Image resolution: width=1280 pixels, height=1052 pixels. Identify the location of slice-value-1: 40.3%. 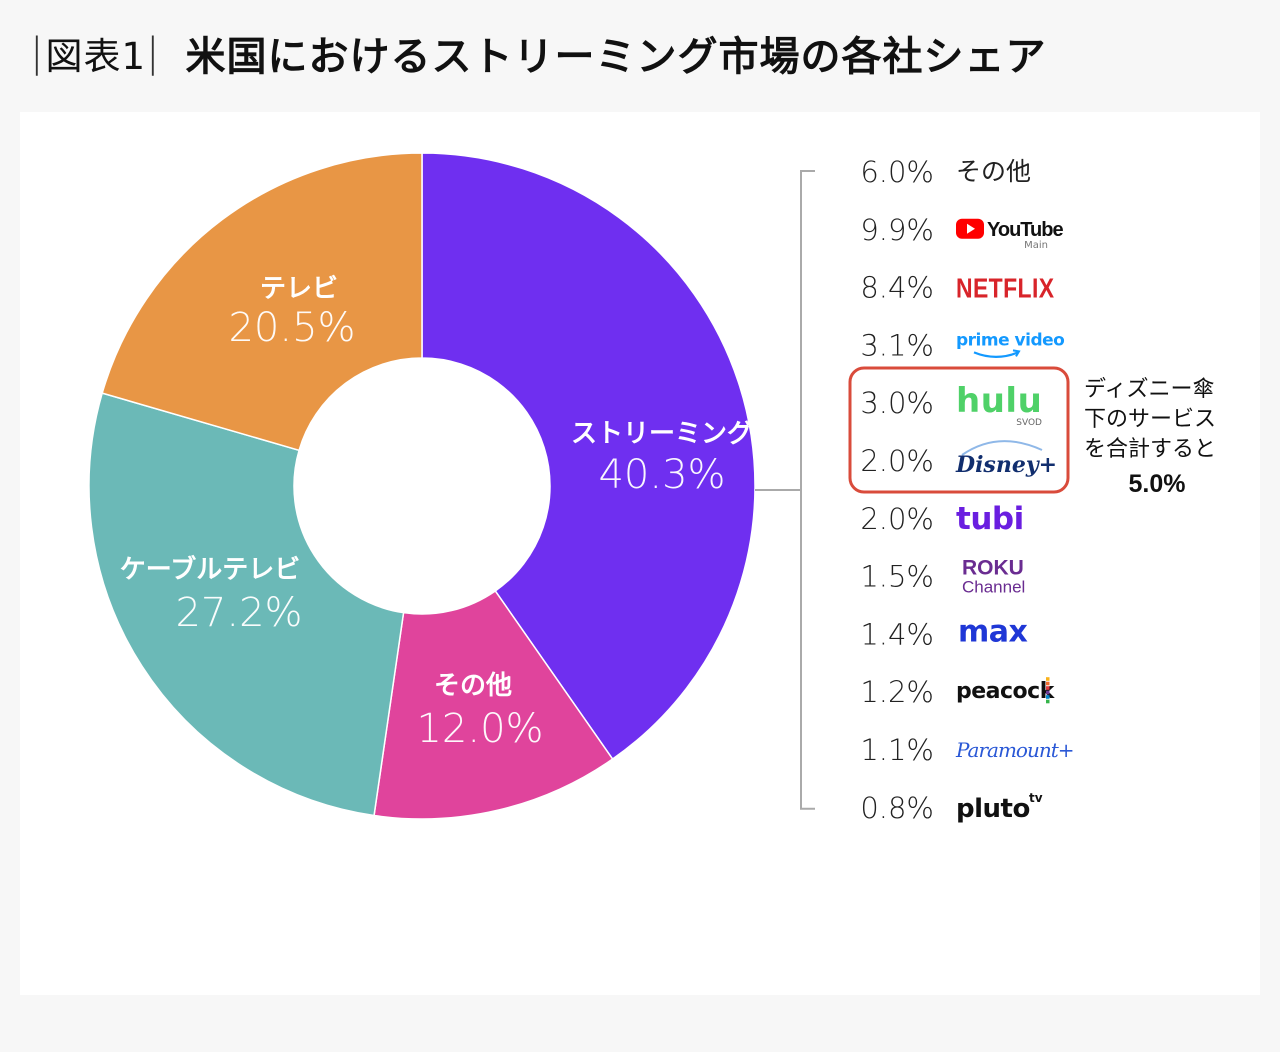
(661, 475).